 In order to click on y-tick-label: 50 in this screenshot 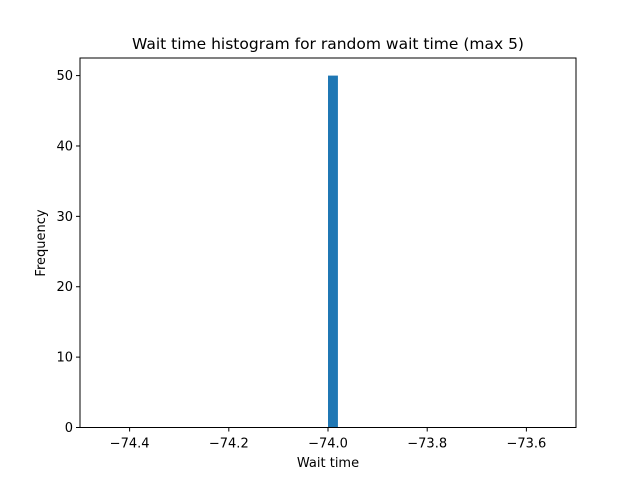, I will do `click(64, 76)`.